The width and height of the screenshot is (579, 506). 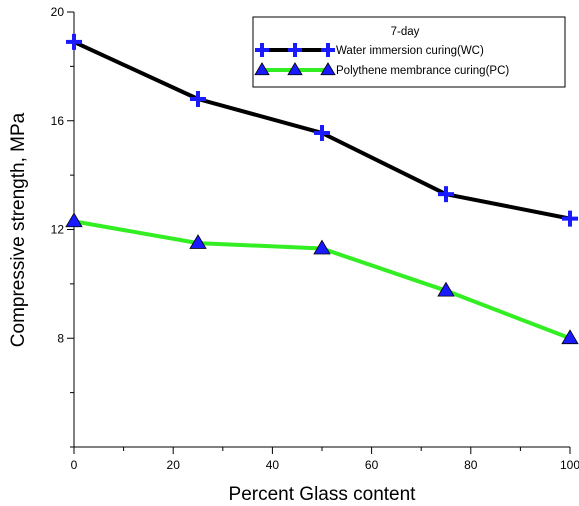 What do you see at coordinates (422, 71) in the screenshot?
I see `legend-label: Polythene membrance curing(PC)` at bounding box center [422, 71].